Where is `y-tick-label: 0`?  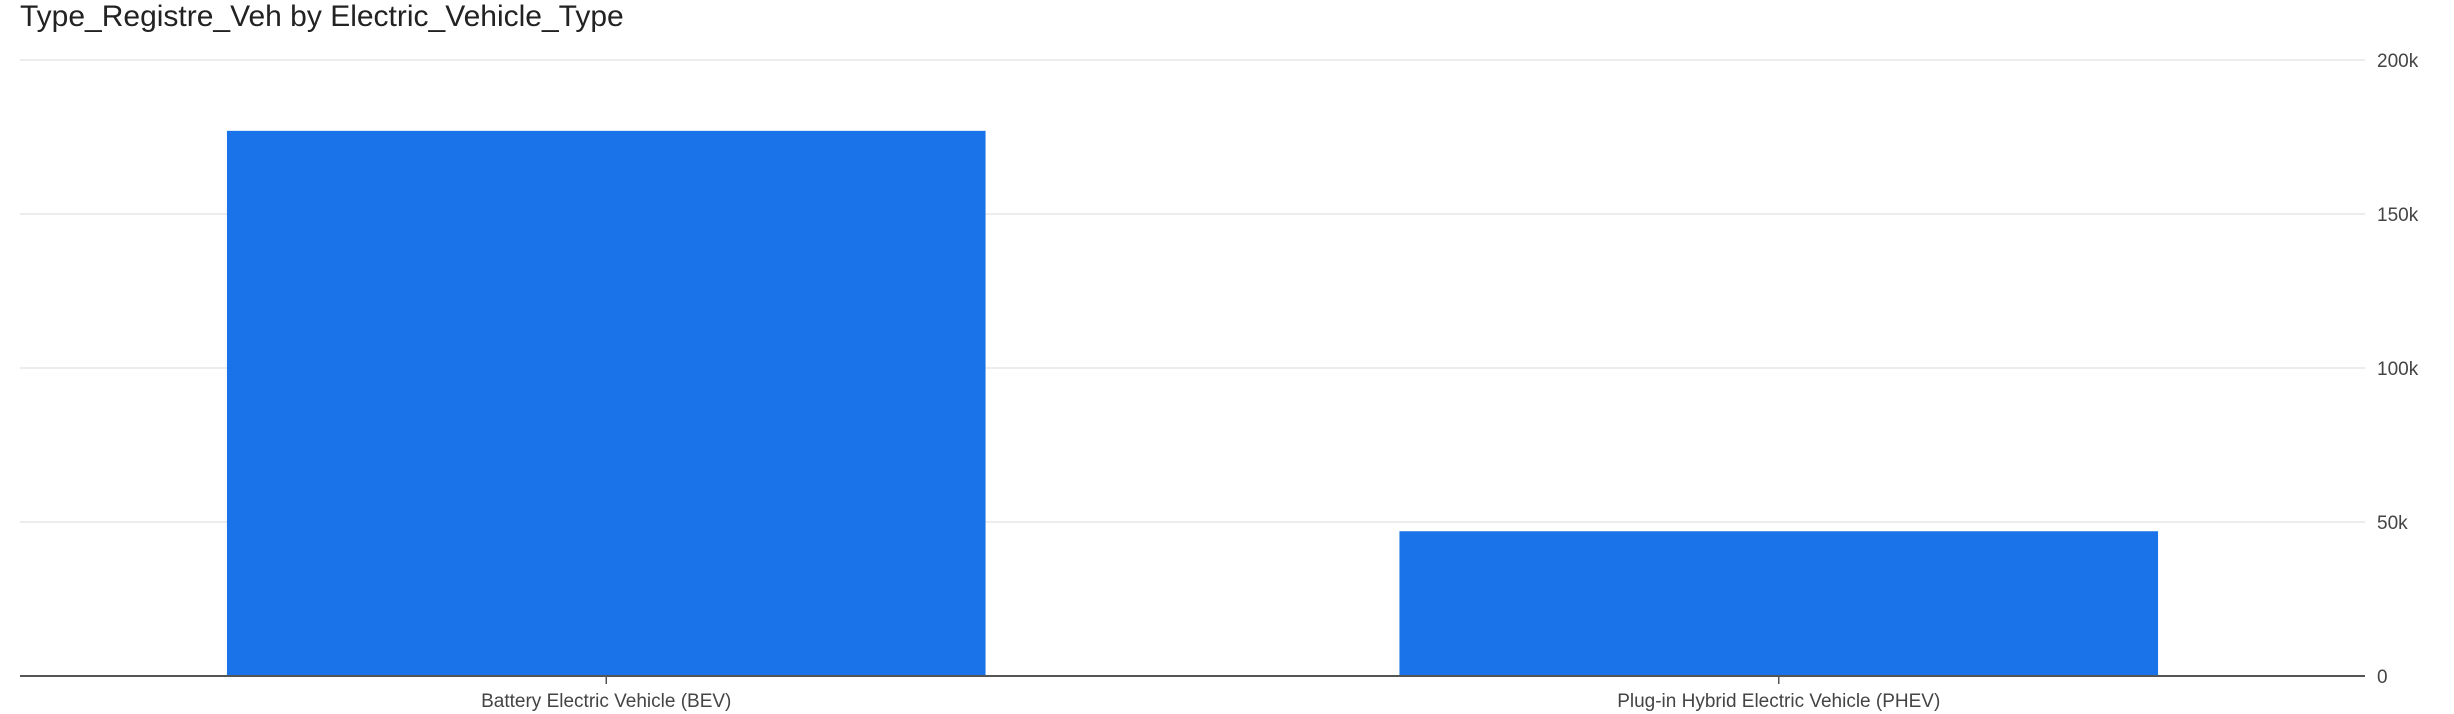
y-tick-label: 0 is located at coordinates (2382, 677).